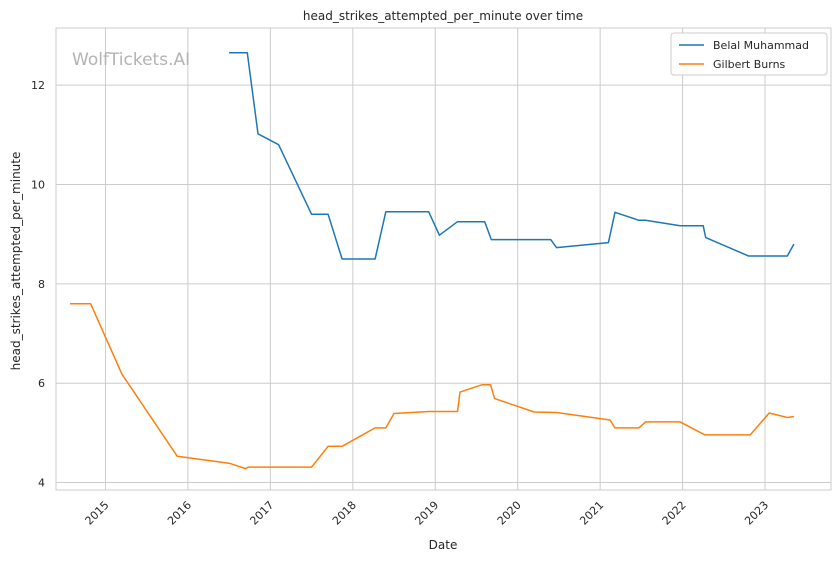 The image size is (840, 561). Describe the element at coordinates (97, 513) in the screenshot. I see `x-tick-label: 2015` at that location.